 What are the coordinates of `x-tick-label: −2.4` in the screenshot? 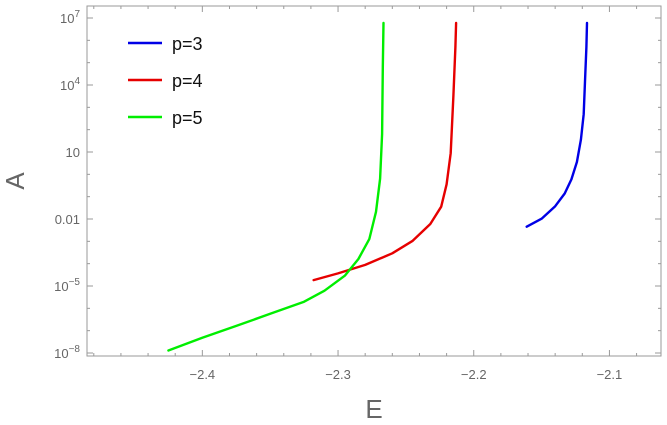 It's located at (203, 374).